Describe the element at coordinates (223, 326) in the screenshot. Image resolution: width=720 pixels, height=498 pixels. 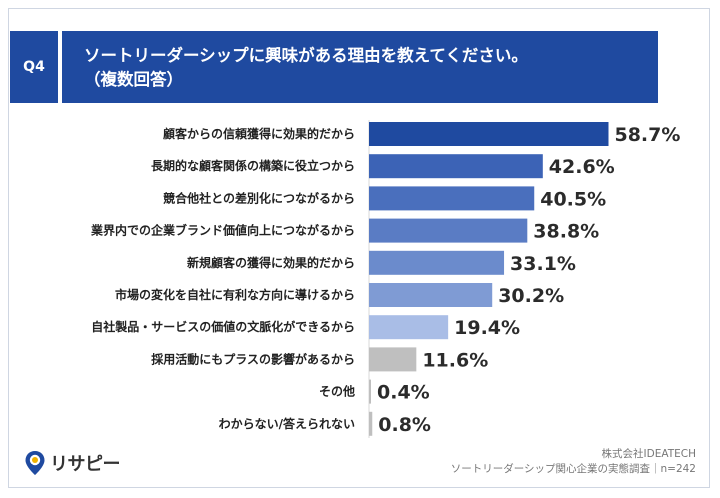
I see `category-label: 自社製品・サービスの価値の文脈化ができるから` at that location.